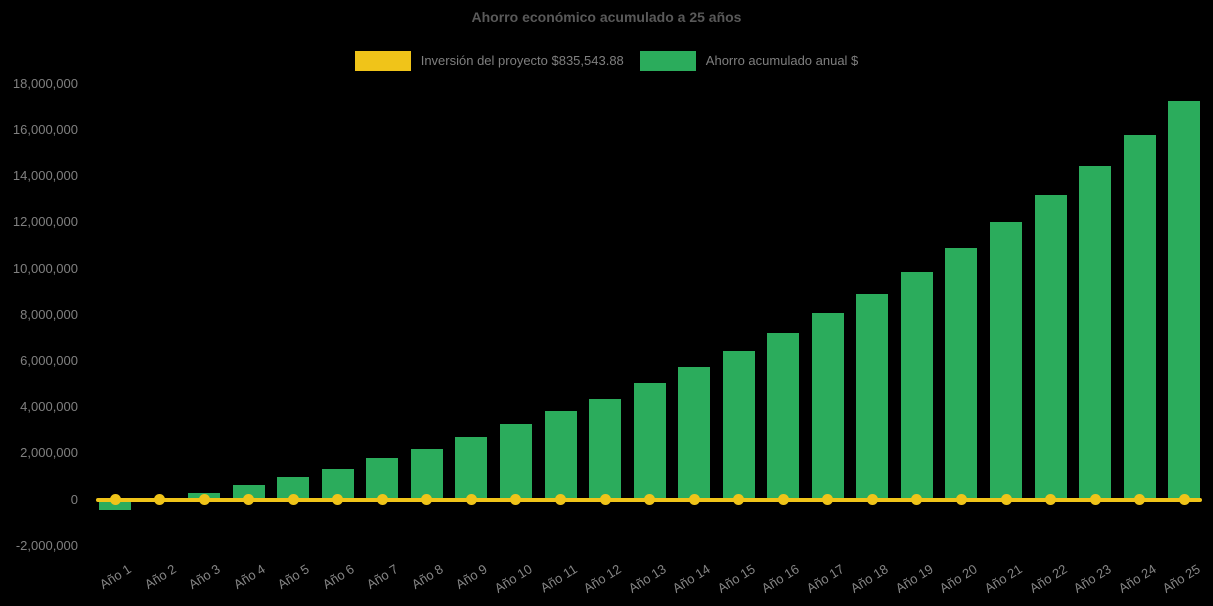 The height and width of the screenshot is (606, 1213). I want to click on bar-año-7, so click(382, 479).